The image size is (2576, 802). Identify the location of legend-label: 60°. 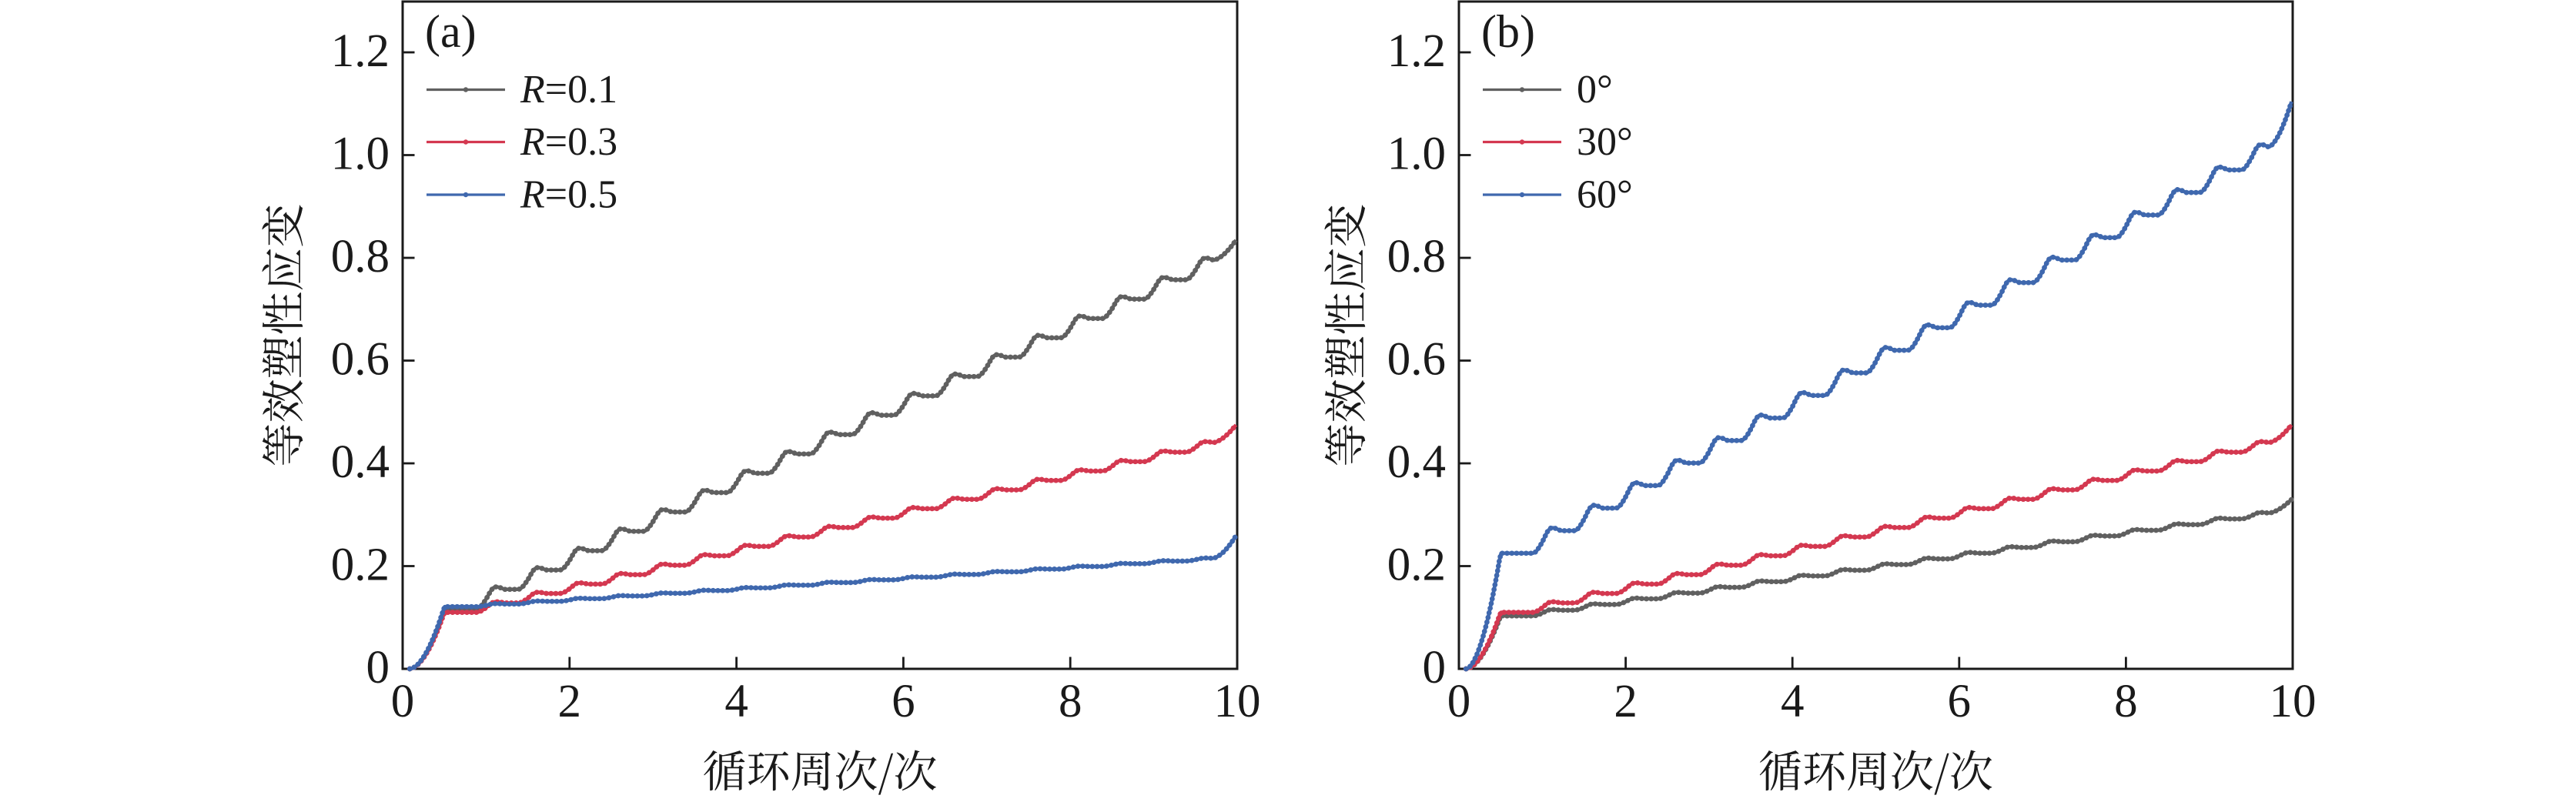
(1605, 195).